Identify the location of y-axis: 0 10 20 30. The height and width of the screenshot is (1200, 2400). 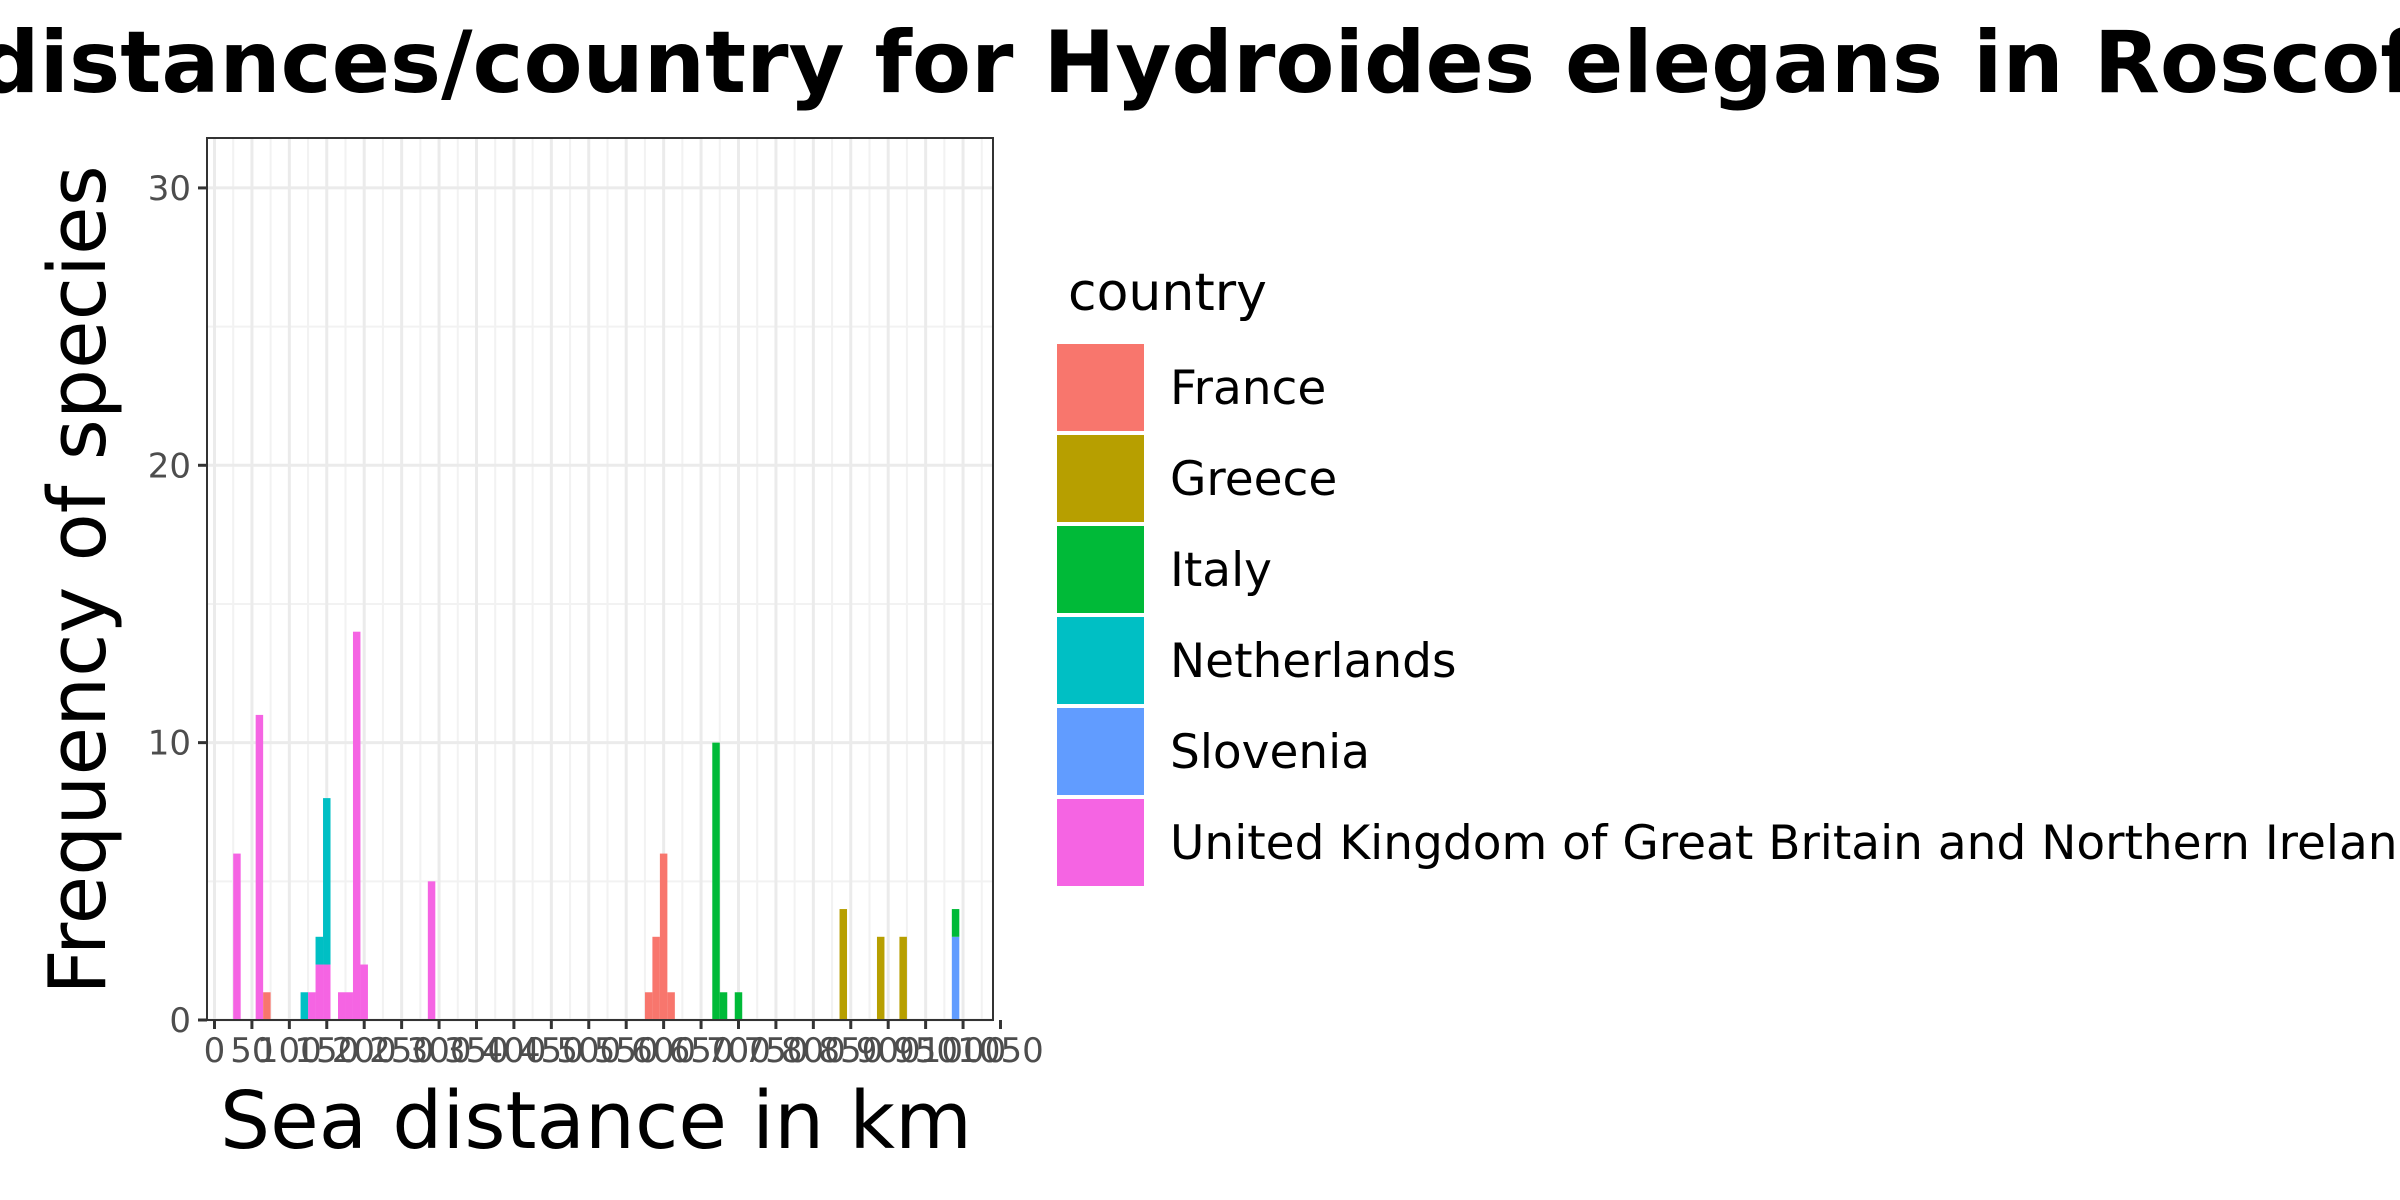
(177, 605).